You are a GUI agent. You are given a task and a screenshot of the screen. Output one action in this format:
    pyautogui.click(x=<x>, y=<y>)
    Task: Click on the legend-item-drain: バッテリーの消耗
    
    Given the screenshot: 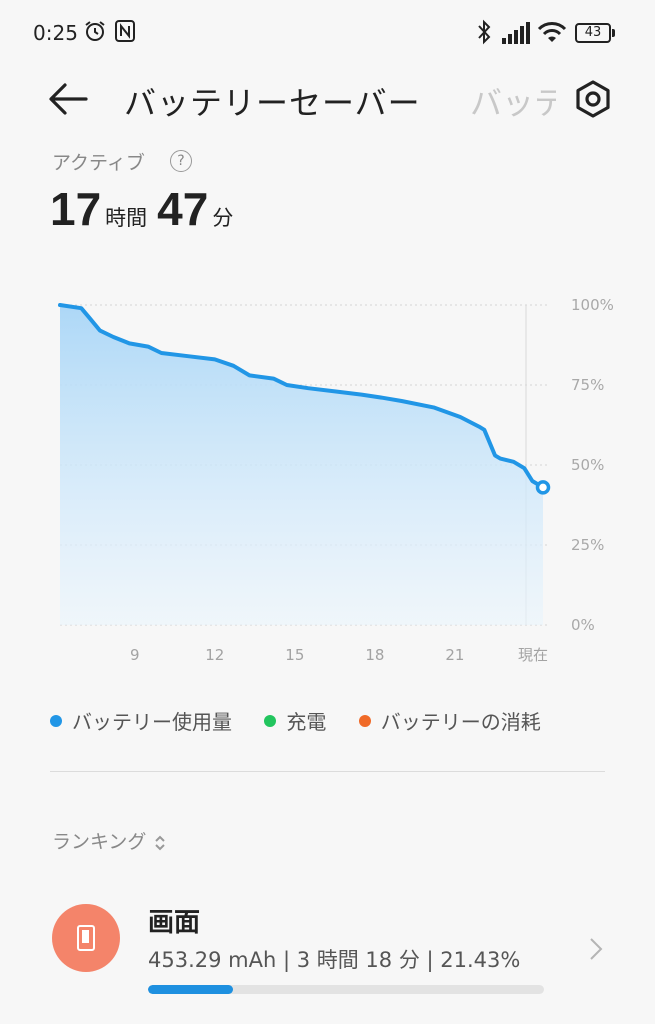 What is the action you would take?
    pyautogui.click(x=449, y=720)
    